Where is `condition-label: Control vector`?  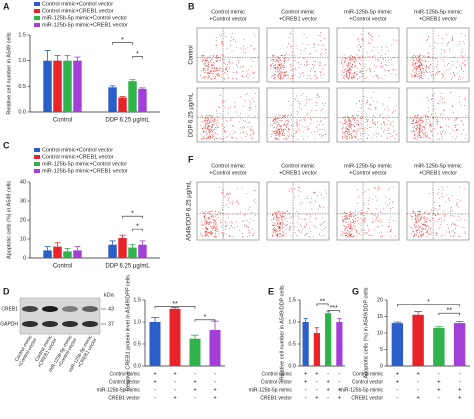
condition-label: Control vector is located at coordinates (124, 382).